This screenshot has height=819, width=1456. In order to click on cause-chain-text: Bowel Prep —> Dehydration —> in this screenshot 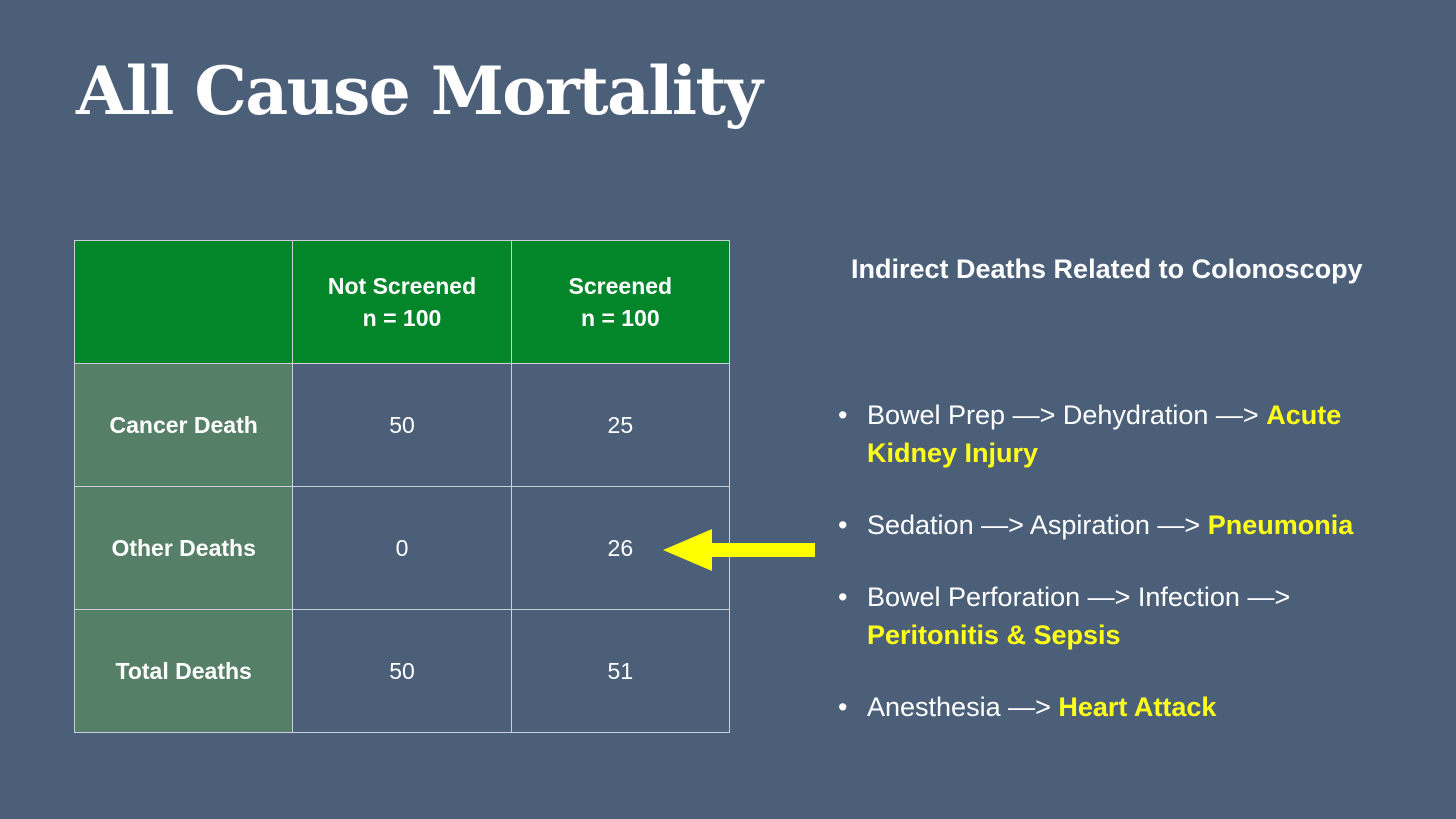, I will do `click(1067, 415)`.